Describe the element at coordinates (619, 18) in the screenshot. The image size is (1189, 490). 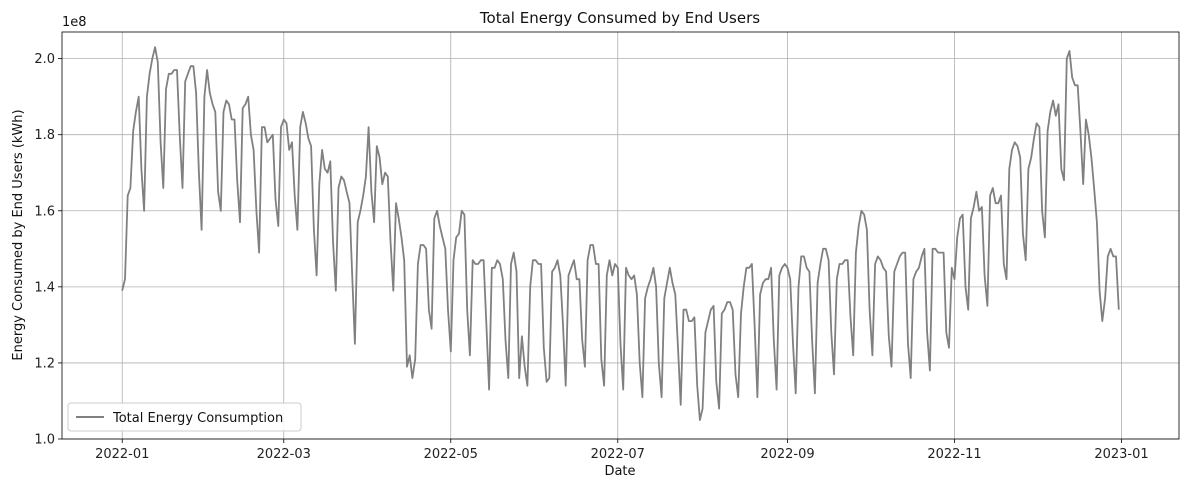
I see `chart-title: Total Energy Consumed by End Users` at that location.